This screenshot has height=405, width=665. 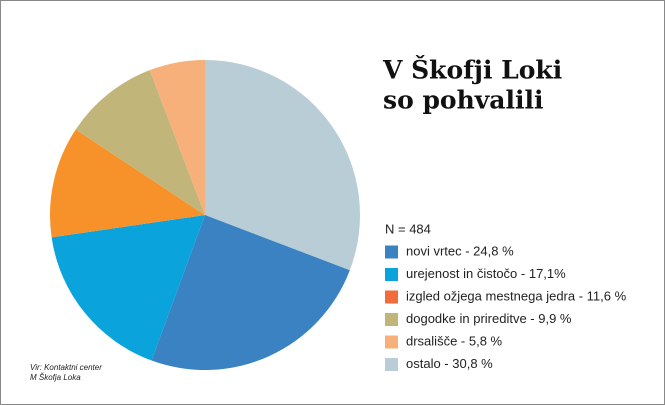 What do you see at coordinates (486, 273) in the screenshot?
I see `legend-label: urejenost in čistočo - 17,1%` at bounding box center [486, 273].